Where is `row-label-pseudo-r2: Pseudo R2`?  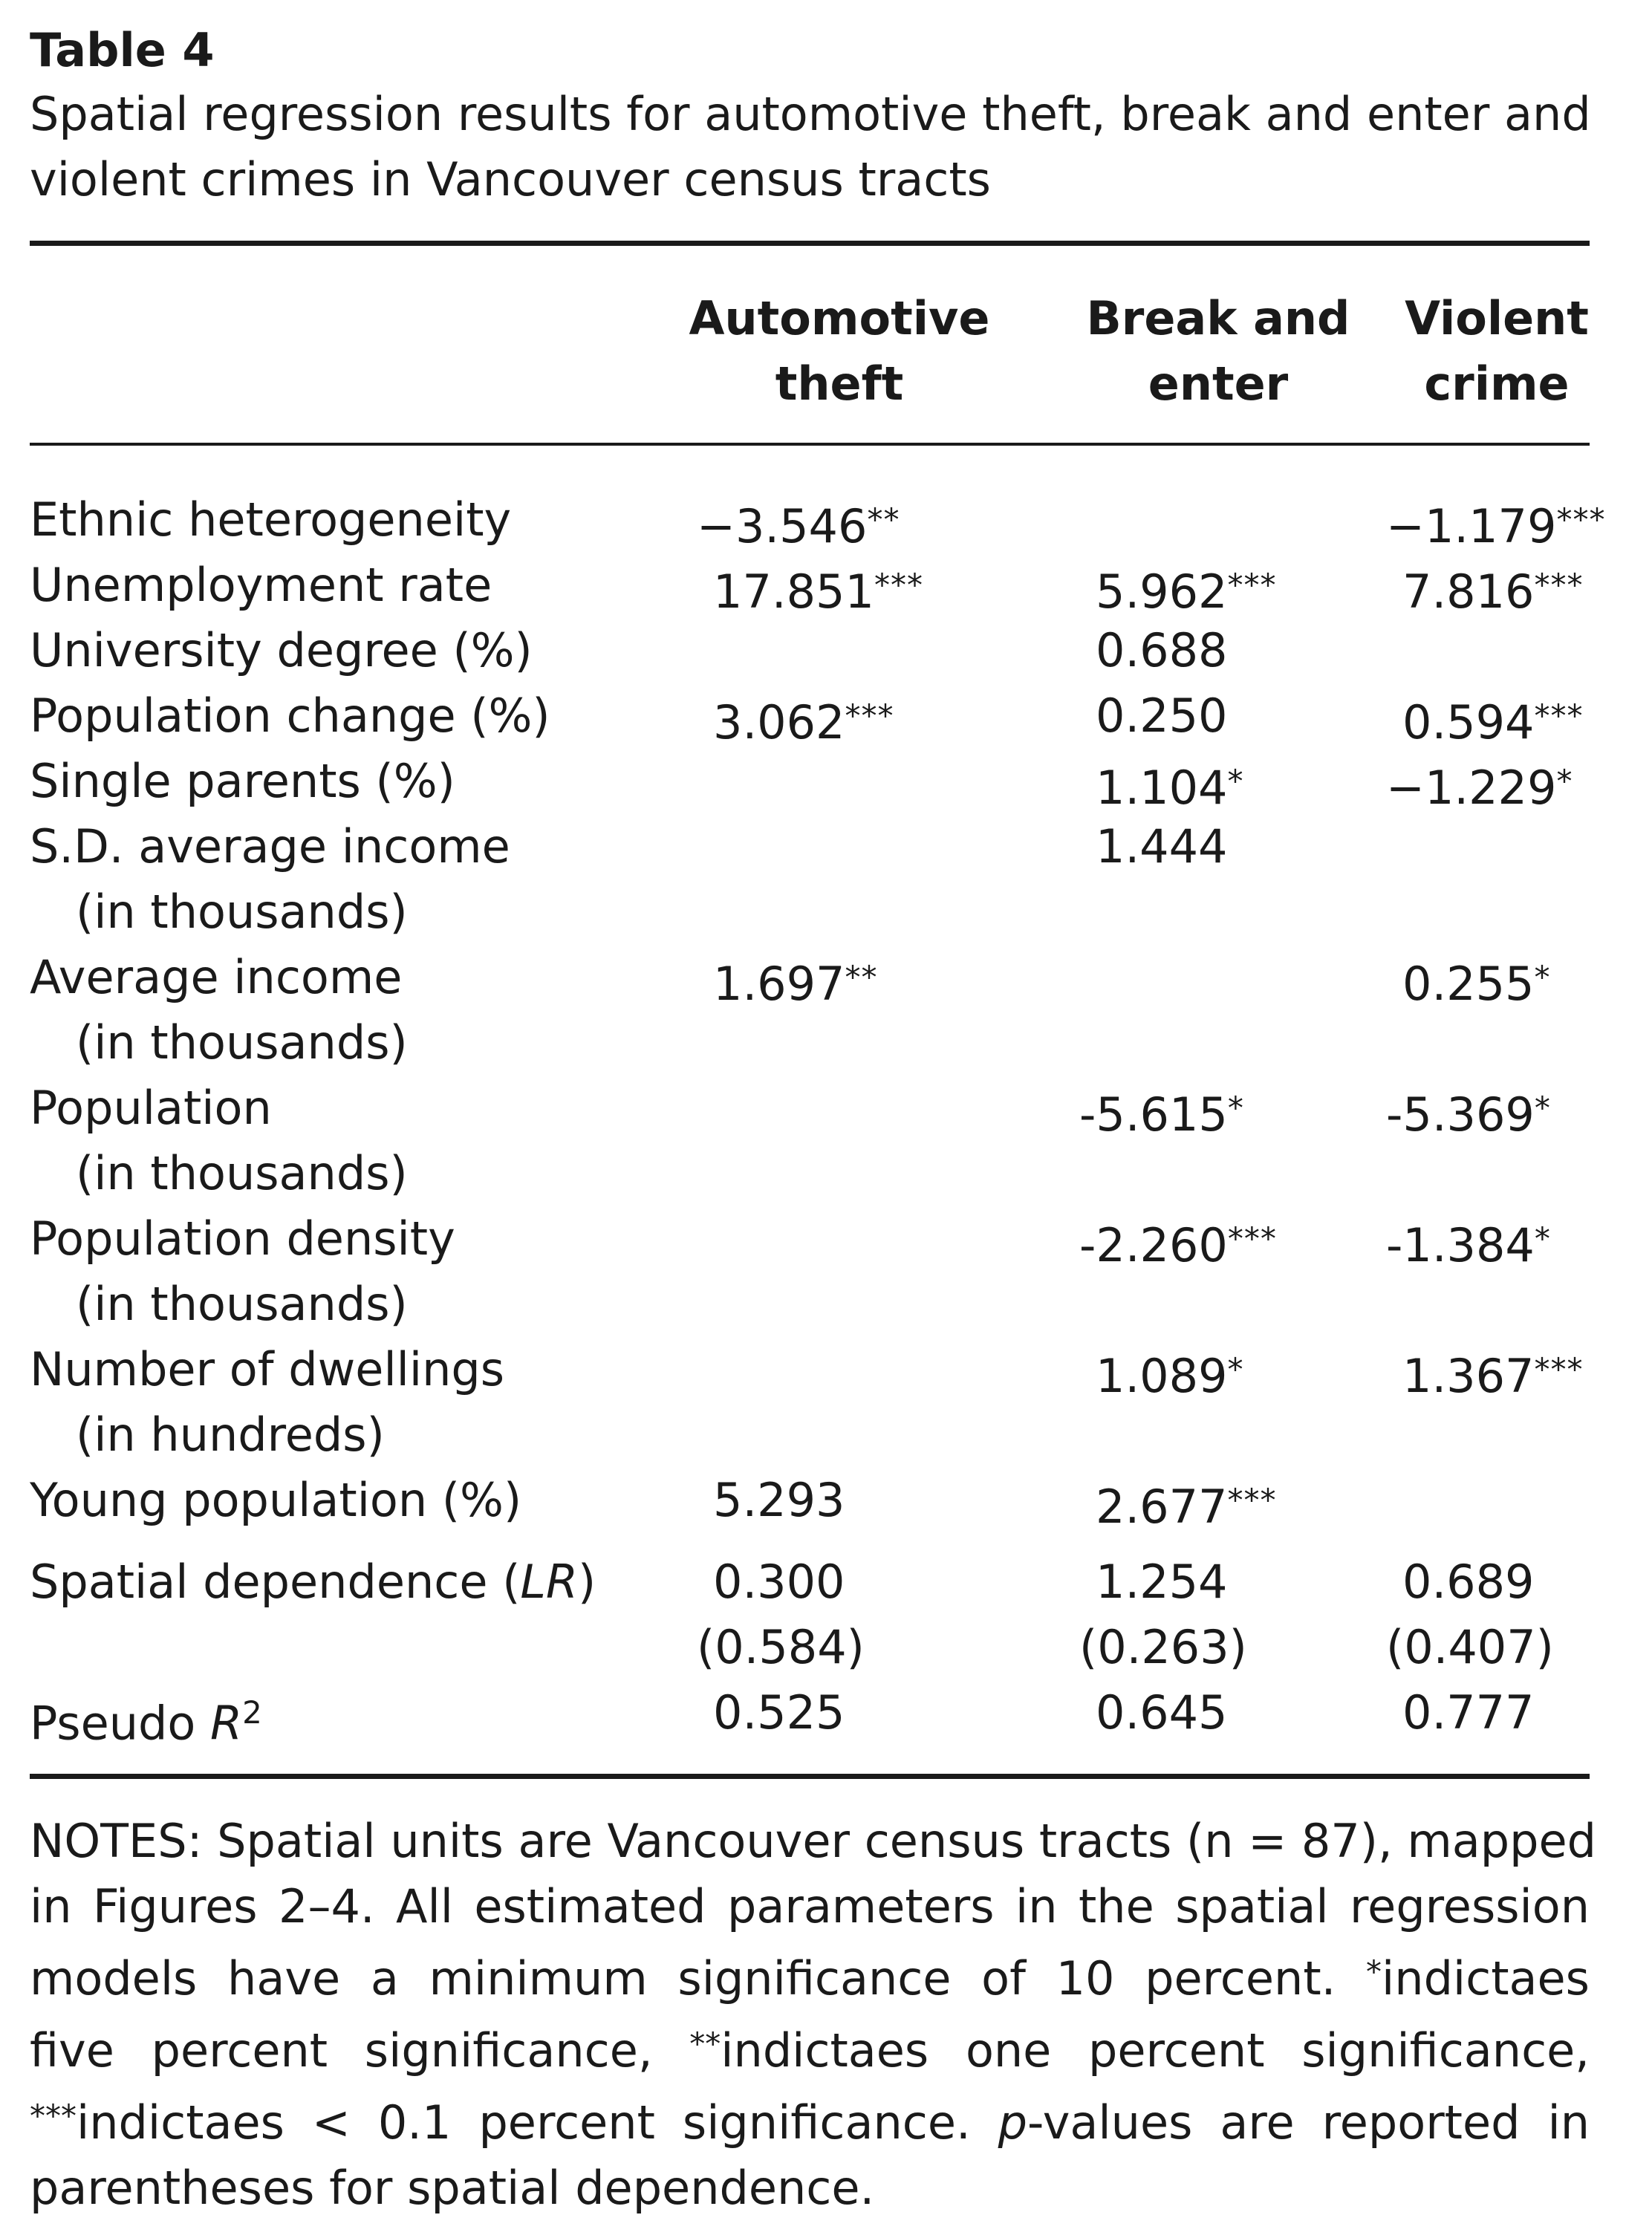 row-label-pseudo-r2: Pseudo R2 is located at coordinates (146, 1722).